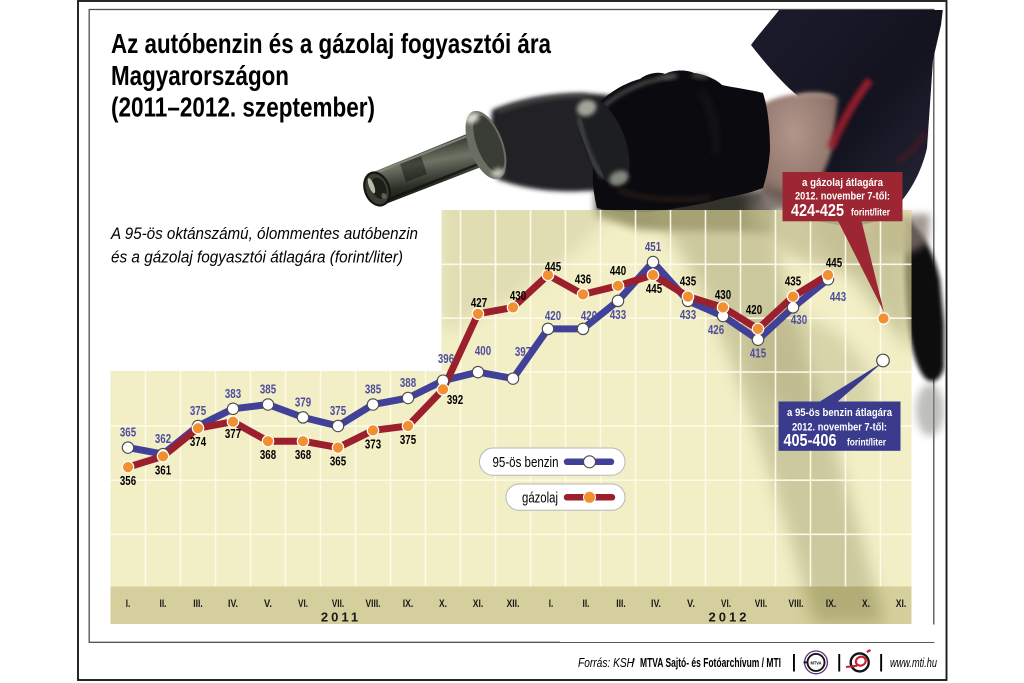  What do you see at coordinates (163, 439) in the screenshot?
I see `svg-text: 362` at bounding box center [163, 439].